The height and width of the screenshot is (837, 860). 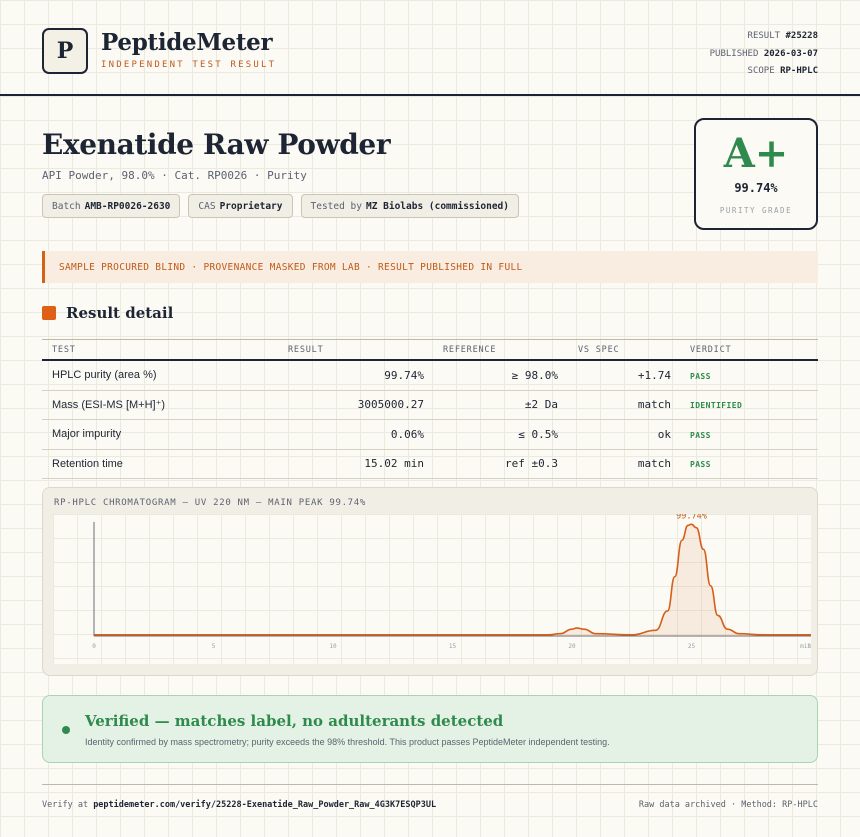 I want to click on purity-grade-badge: A+ 99.74% PURITY GRADE, so click(x=756, y=174).